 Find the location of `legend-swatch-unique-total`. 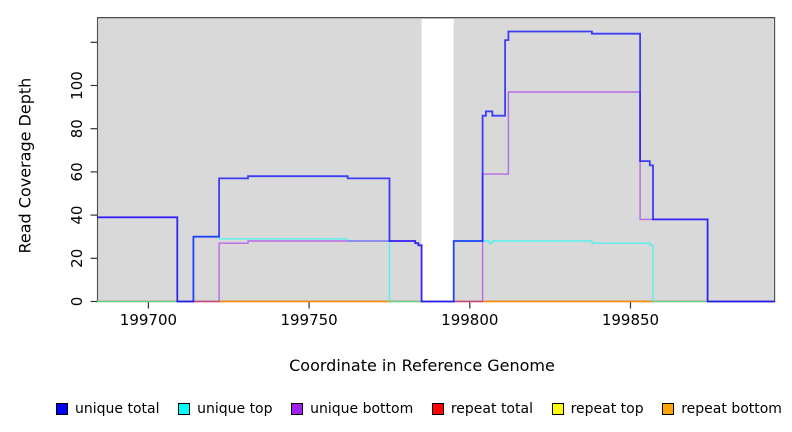

legend-swatch-unique-total is located at coordinates (62, 409).